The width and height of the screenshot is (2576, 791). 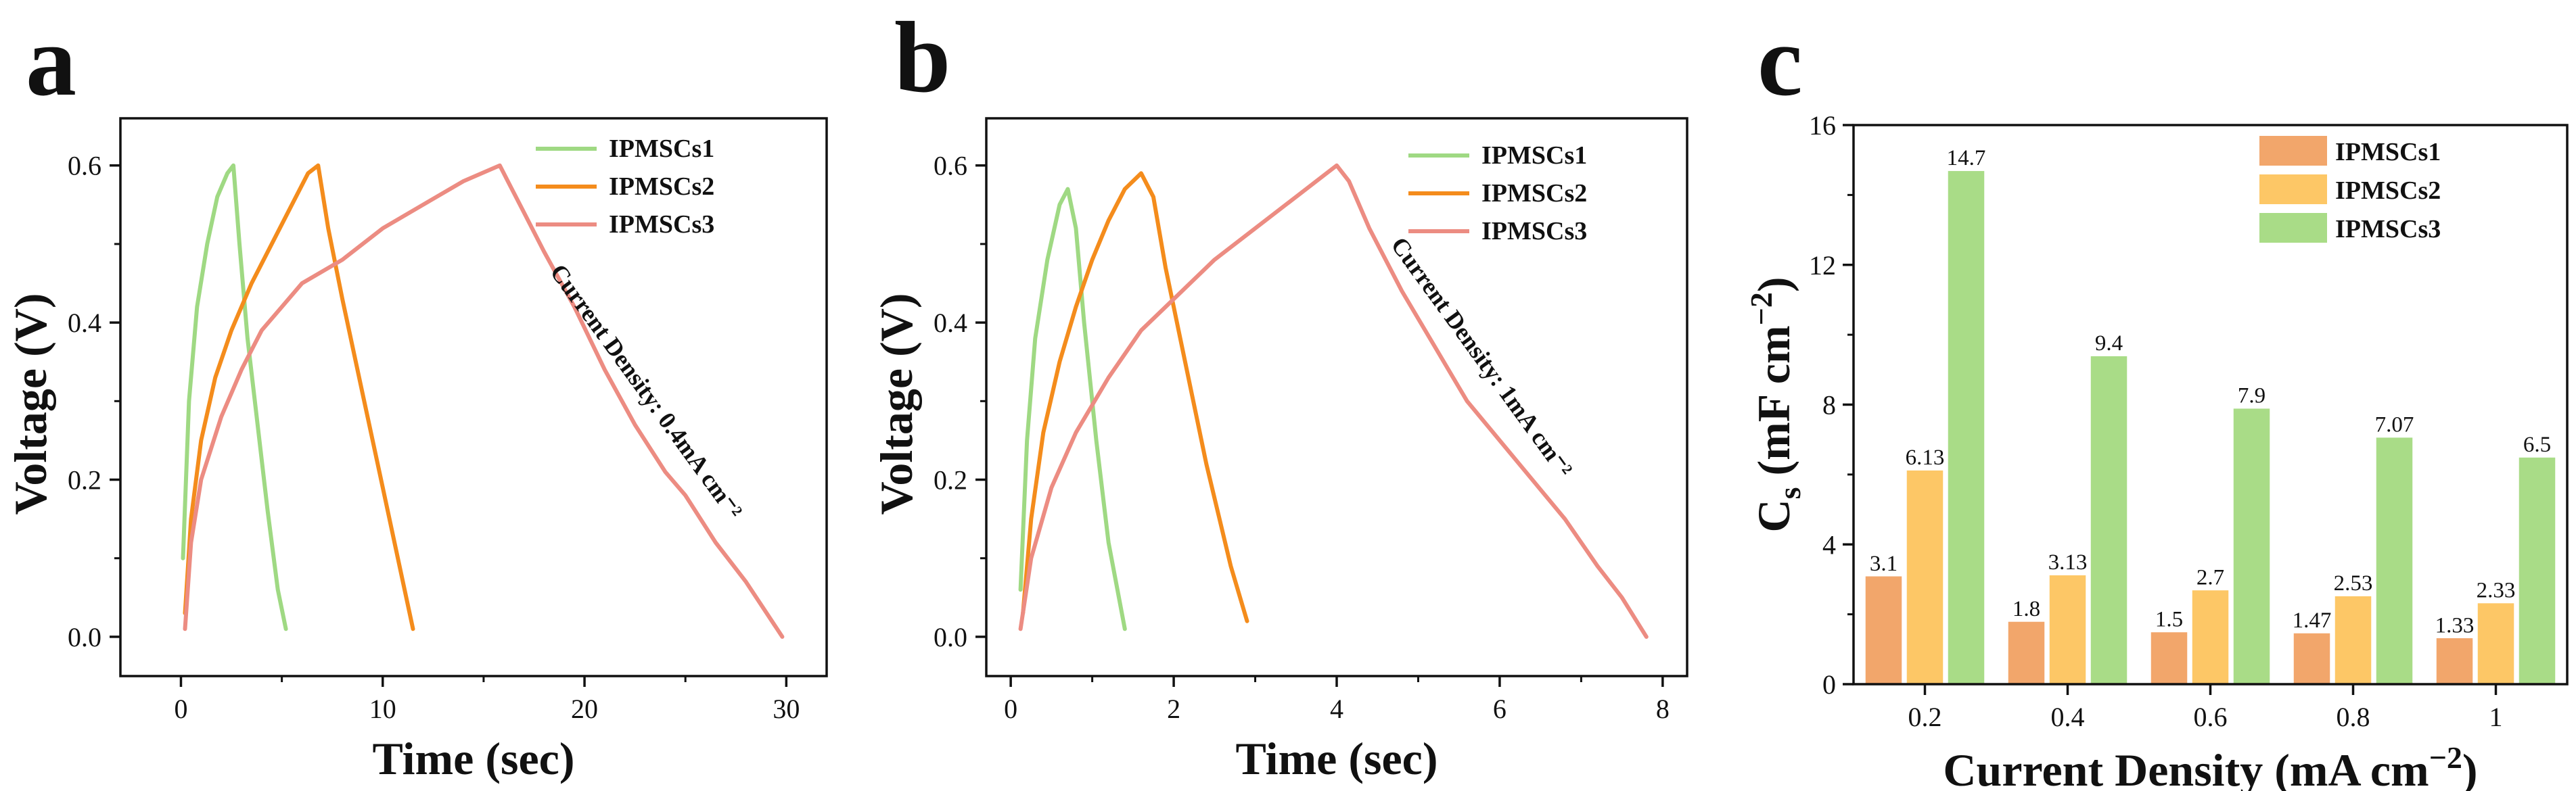 What do you see at coordinates (2353, 640) in the screenshot?
I see `bar-ipmscs2-0.8` at bounding box center [2353, 640].